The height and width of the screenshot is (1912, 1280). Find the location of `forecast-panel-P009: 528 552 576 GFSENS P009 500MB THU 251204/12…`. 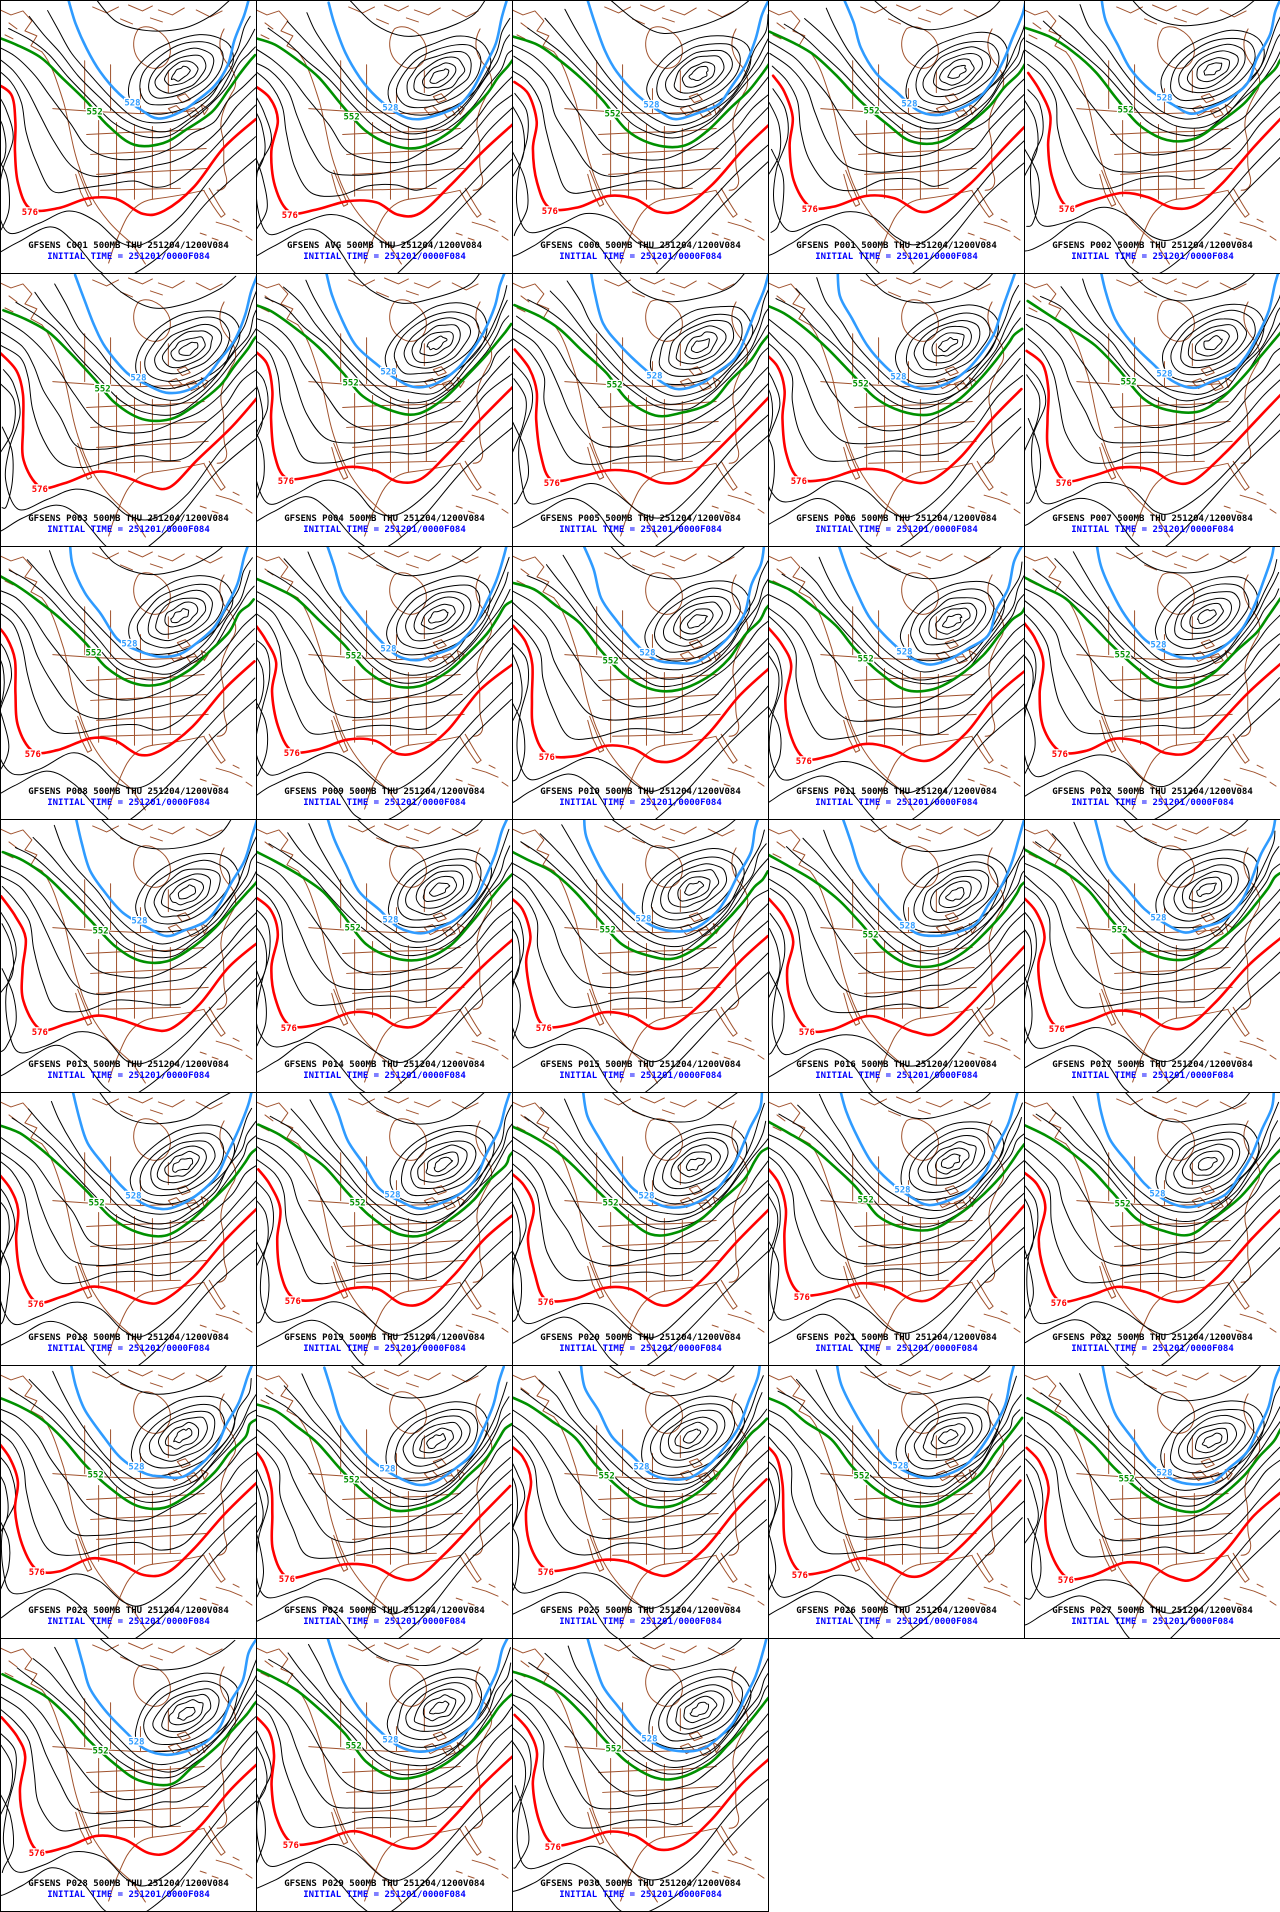

forecast-panel-P009: 528 552 576 GFSENS P009 500MB THU 251204/12… is located at coordinates (385, 683).